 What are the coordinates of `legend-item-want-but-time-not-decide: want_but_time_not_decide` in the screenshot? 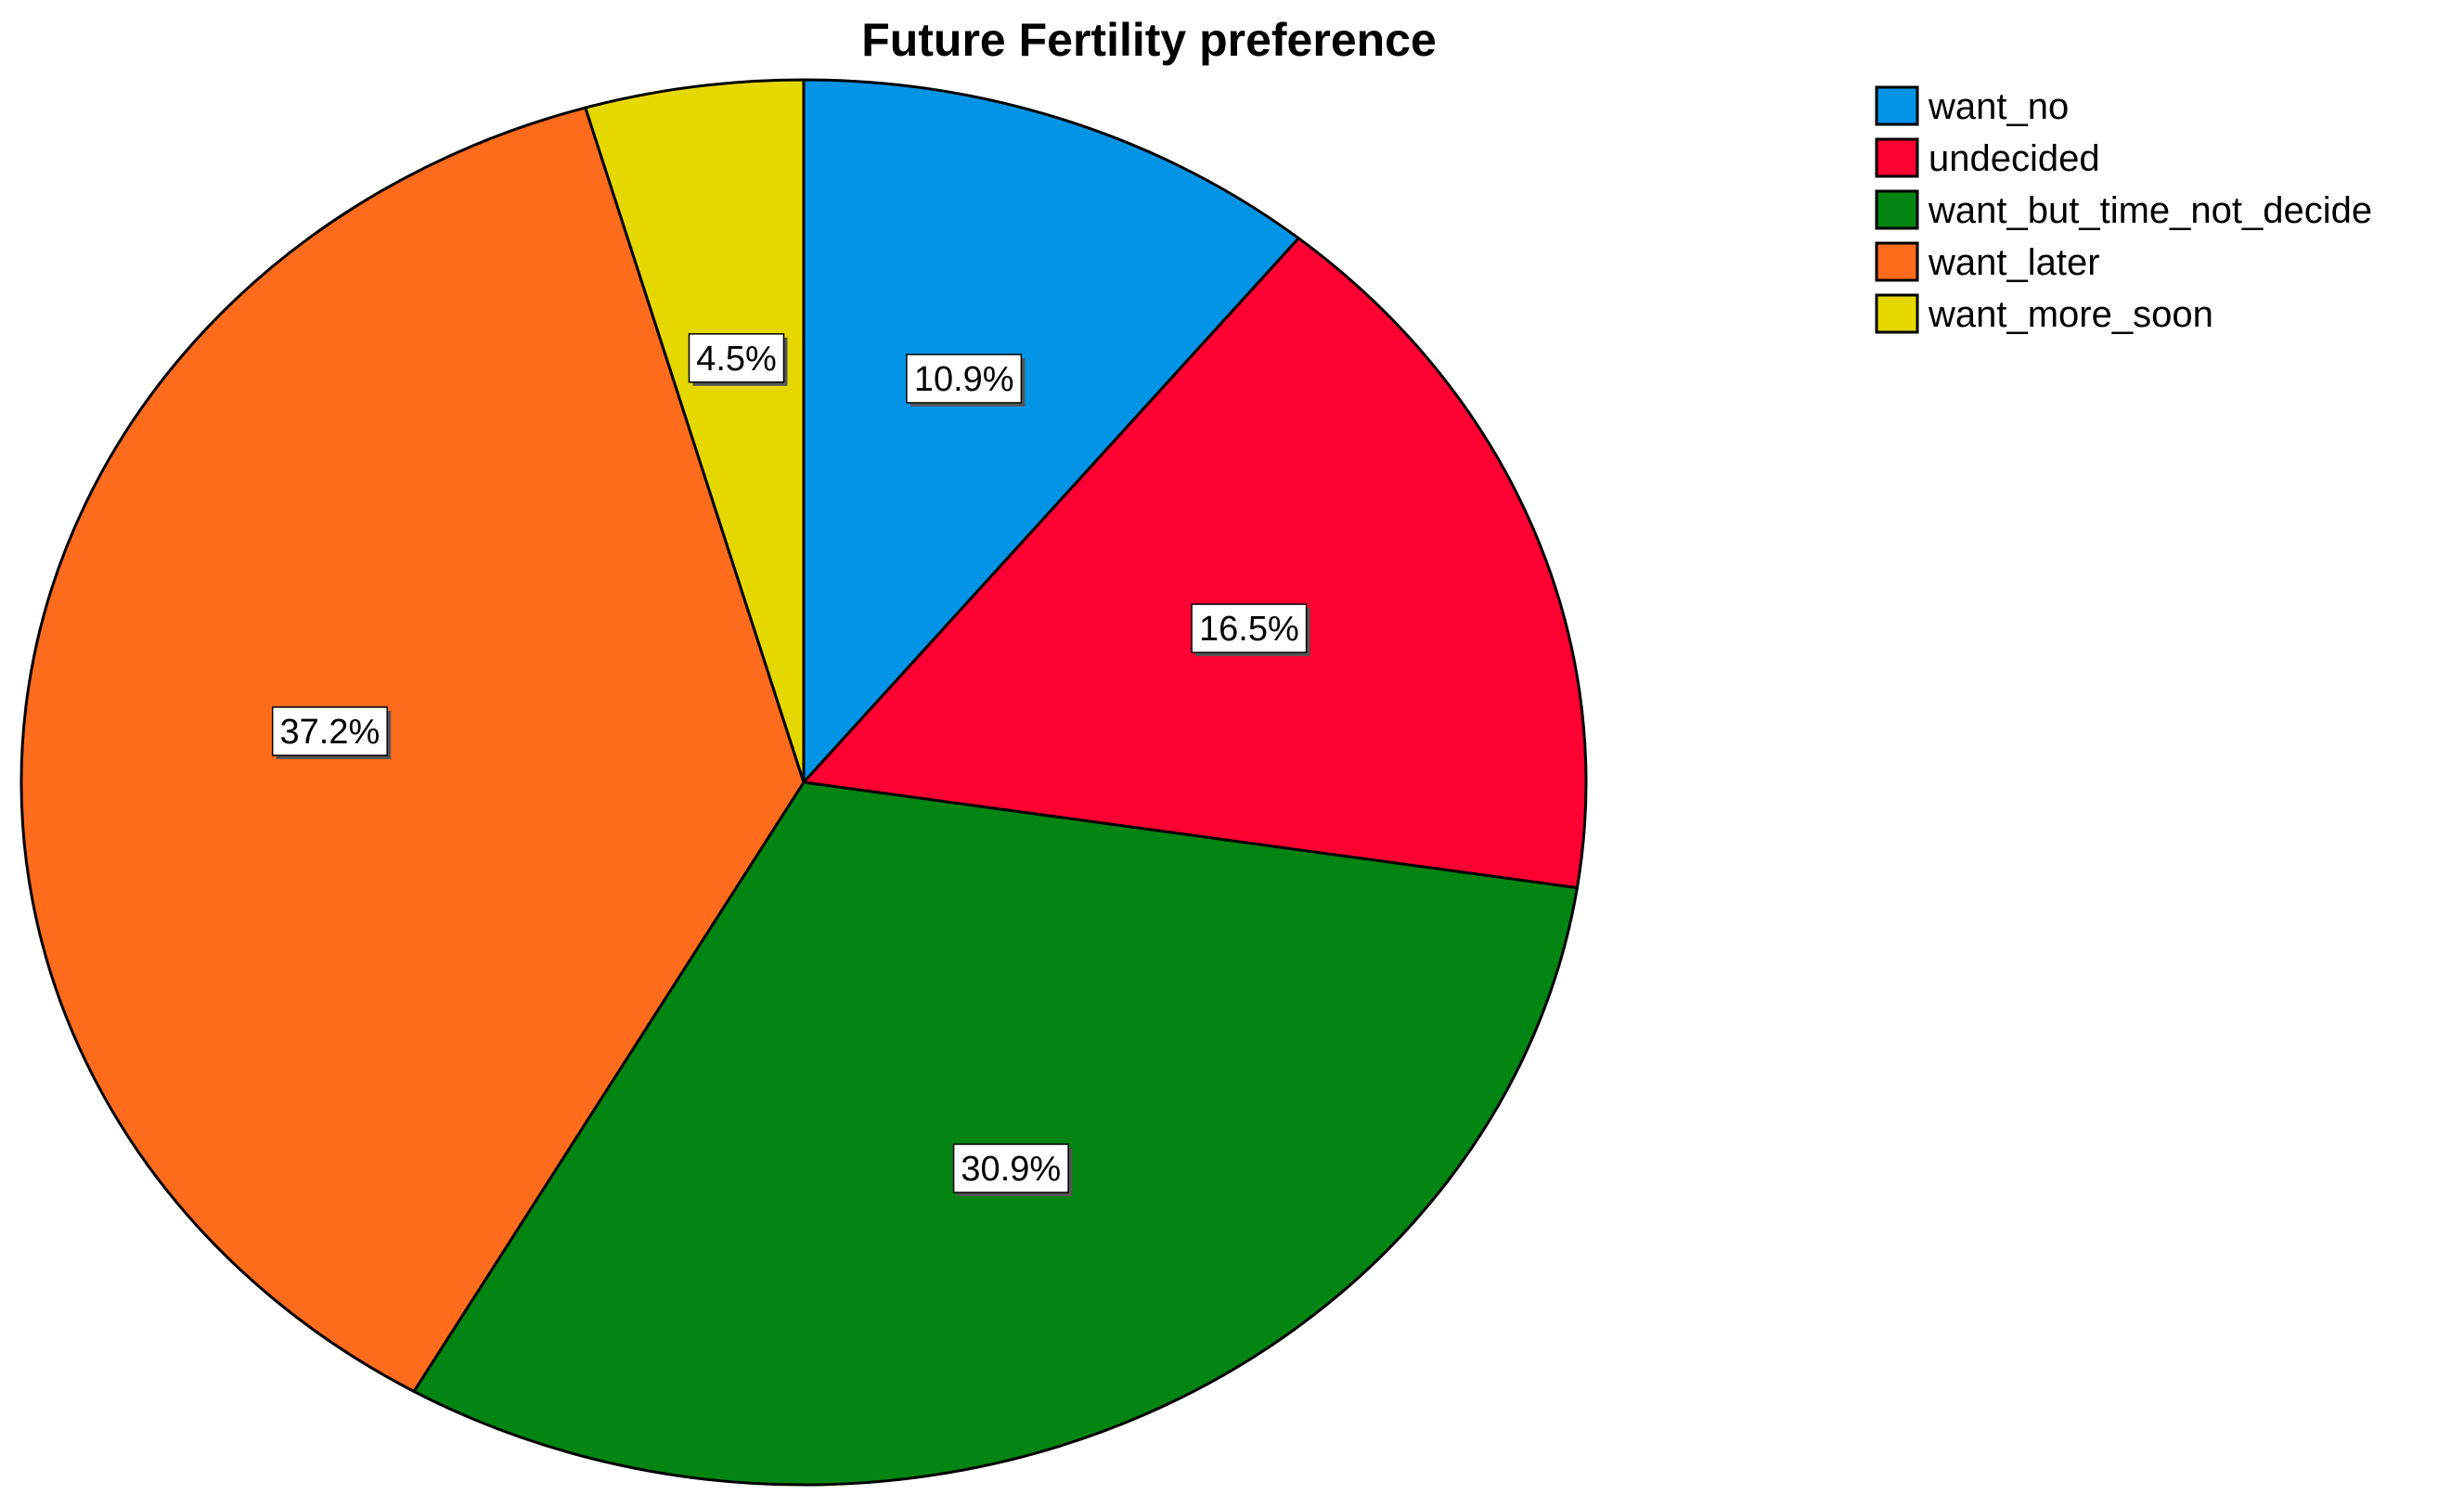 It's located at (2124, 210).